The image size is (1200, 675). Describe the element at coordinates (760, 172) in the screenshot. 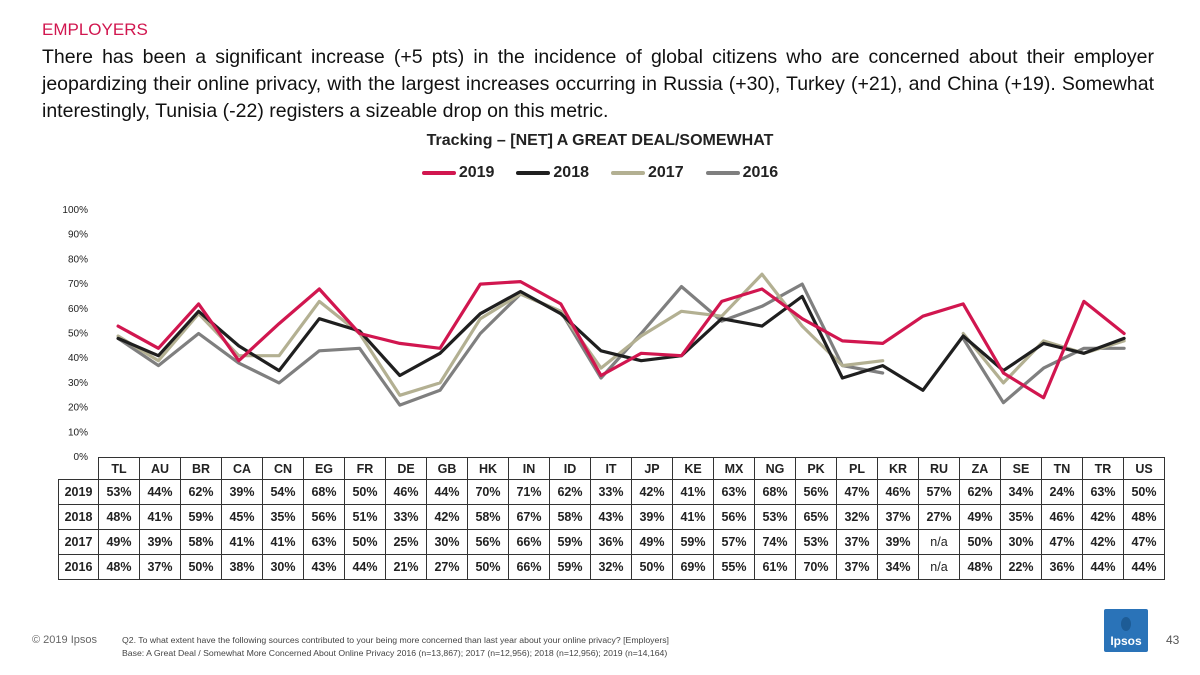

I see `legend-label: 2016` at that location.